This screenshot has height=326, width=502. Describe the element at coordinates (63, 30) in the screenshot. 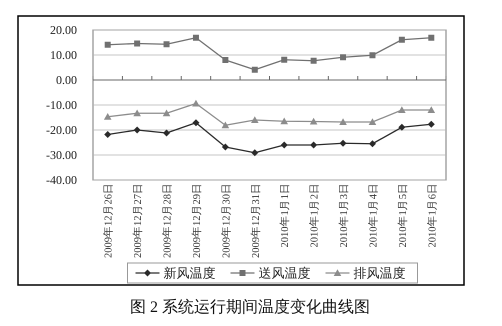

I see `y-tick-label: 20.00` at that location.